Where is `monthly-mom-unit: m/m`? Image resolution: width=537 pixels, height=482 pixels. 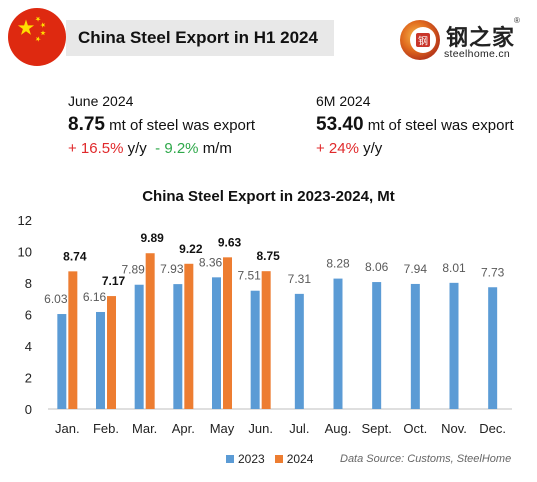
monthly-mom-unit: m/m is located at coordinates (217, 148).